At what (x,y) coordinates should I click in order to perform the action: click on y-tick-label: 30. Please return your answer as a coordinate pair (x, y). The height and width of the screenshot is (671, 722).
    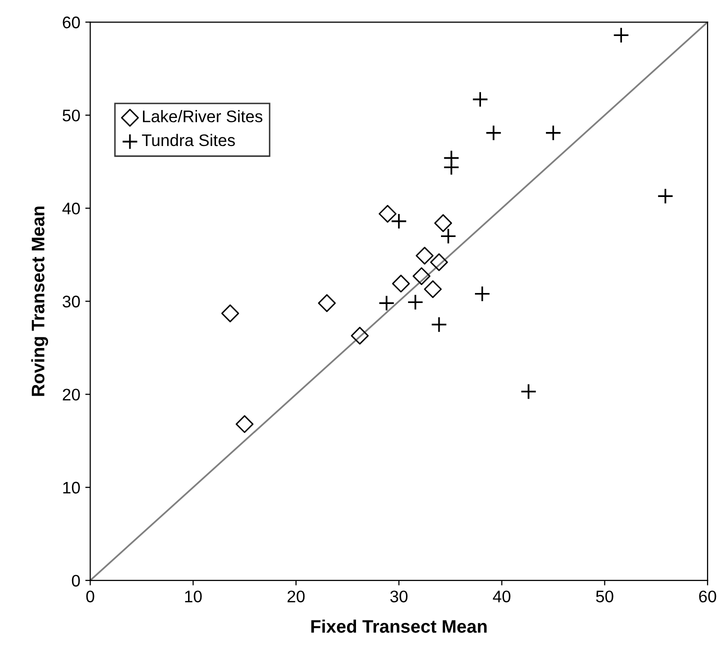
    Looking at the image, I should click on (71, 302).